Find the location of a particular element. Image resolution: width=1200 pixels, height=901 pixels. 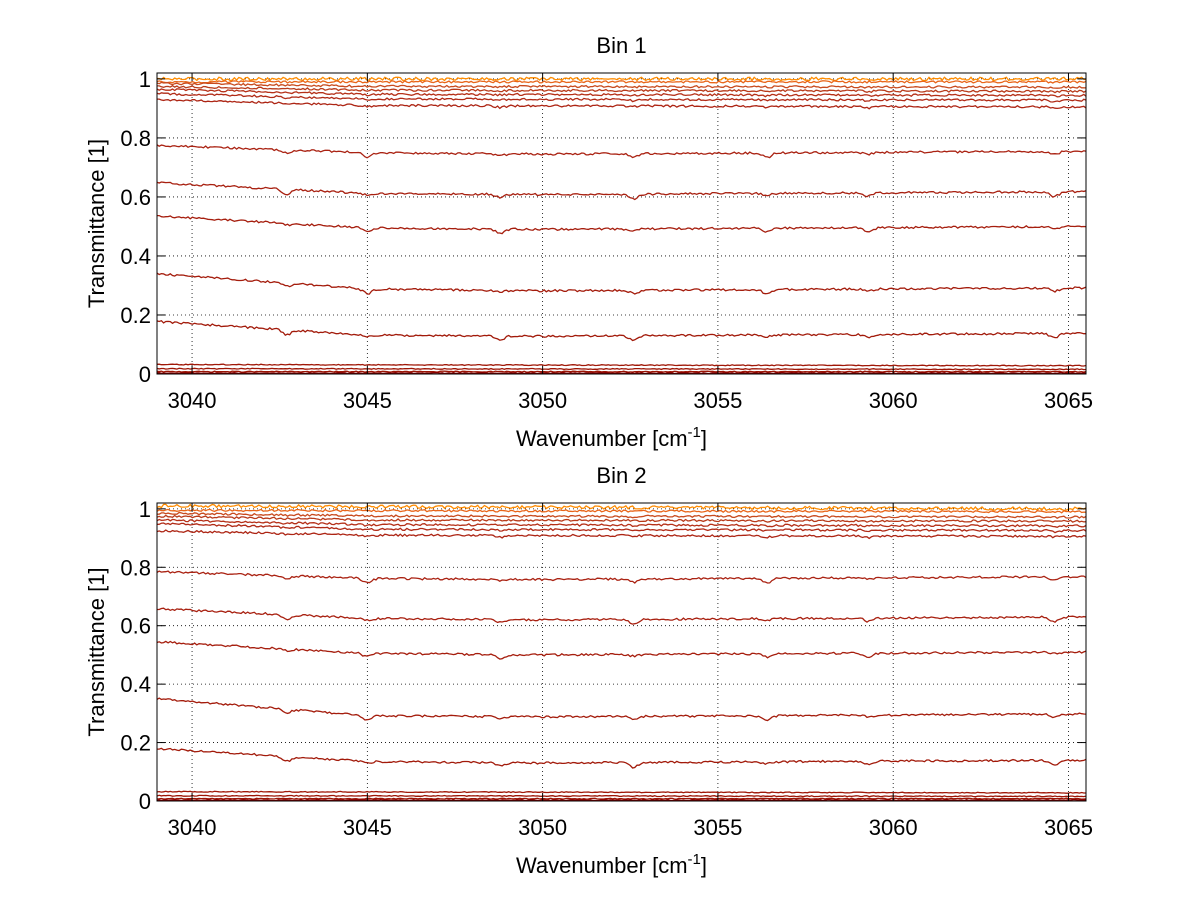

chart-title: Bin 2 is located at coordinates (621, 475).